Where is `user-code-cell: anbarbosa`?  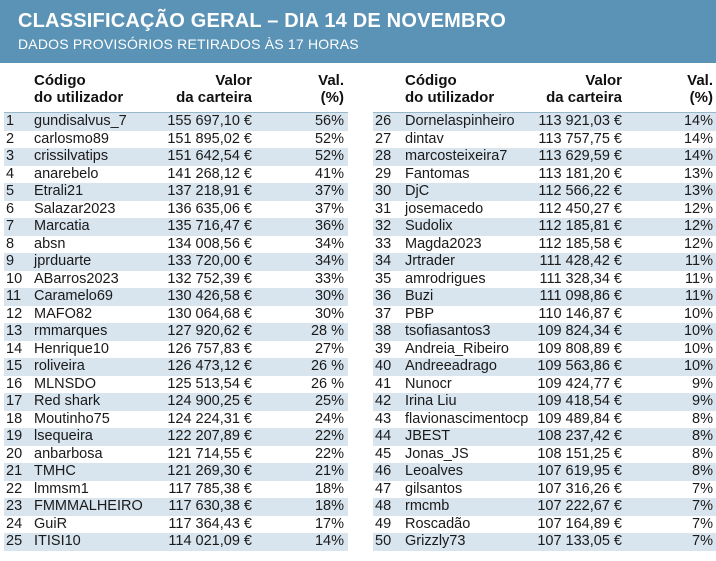
user-code-cell: anbarbosa is located at coordinates (68, 453).